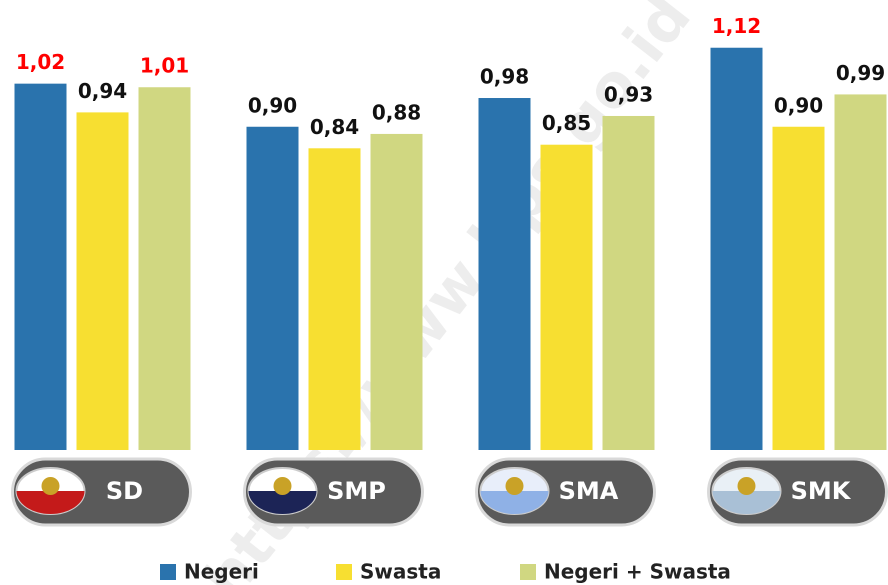 Image resolution: width=888 pixels, height=585 pixels. What do you see at coordinates (860, 73) in the screenshot?
I see `value-label: 0,99` at bounding box center [860, 73].